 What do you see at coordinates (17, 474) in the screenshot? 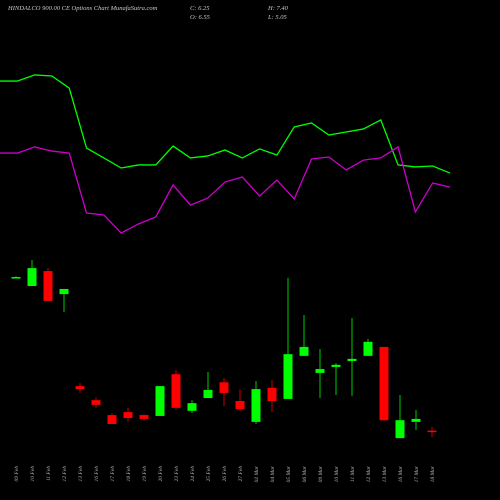
I see `x-tick-label: 09 Feb` at bounding box center [17, 474].